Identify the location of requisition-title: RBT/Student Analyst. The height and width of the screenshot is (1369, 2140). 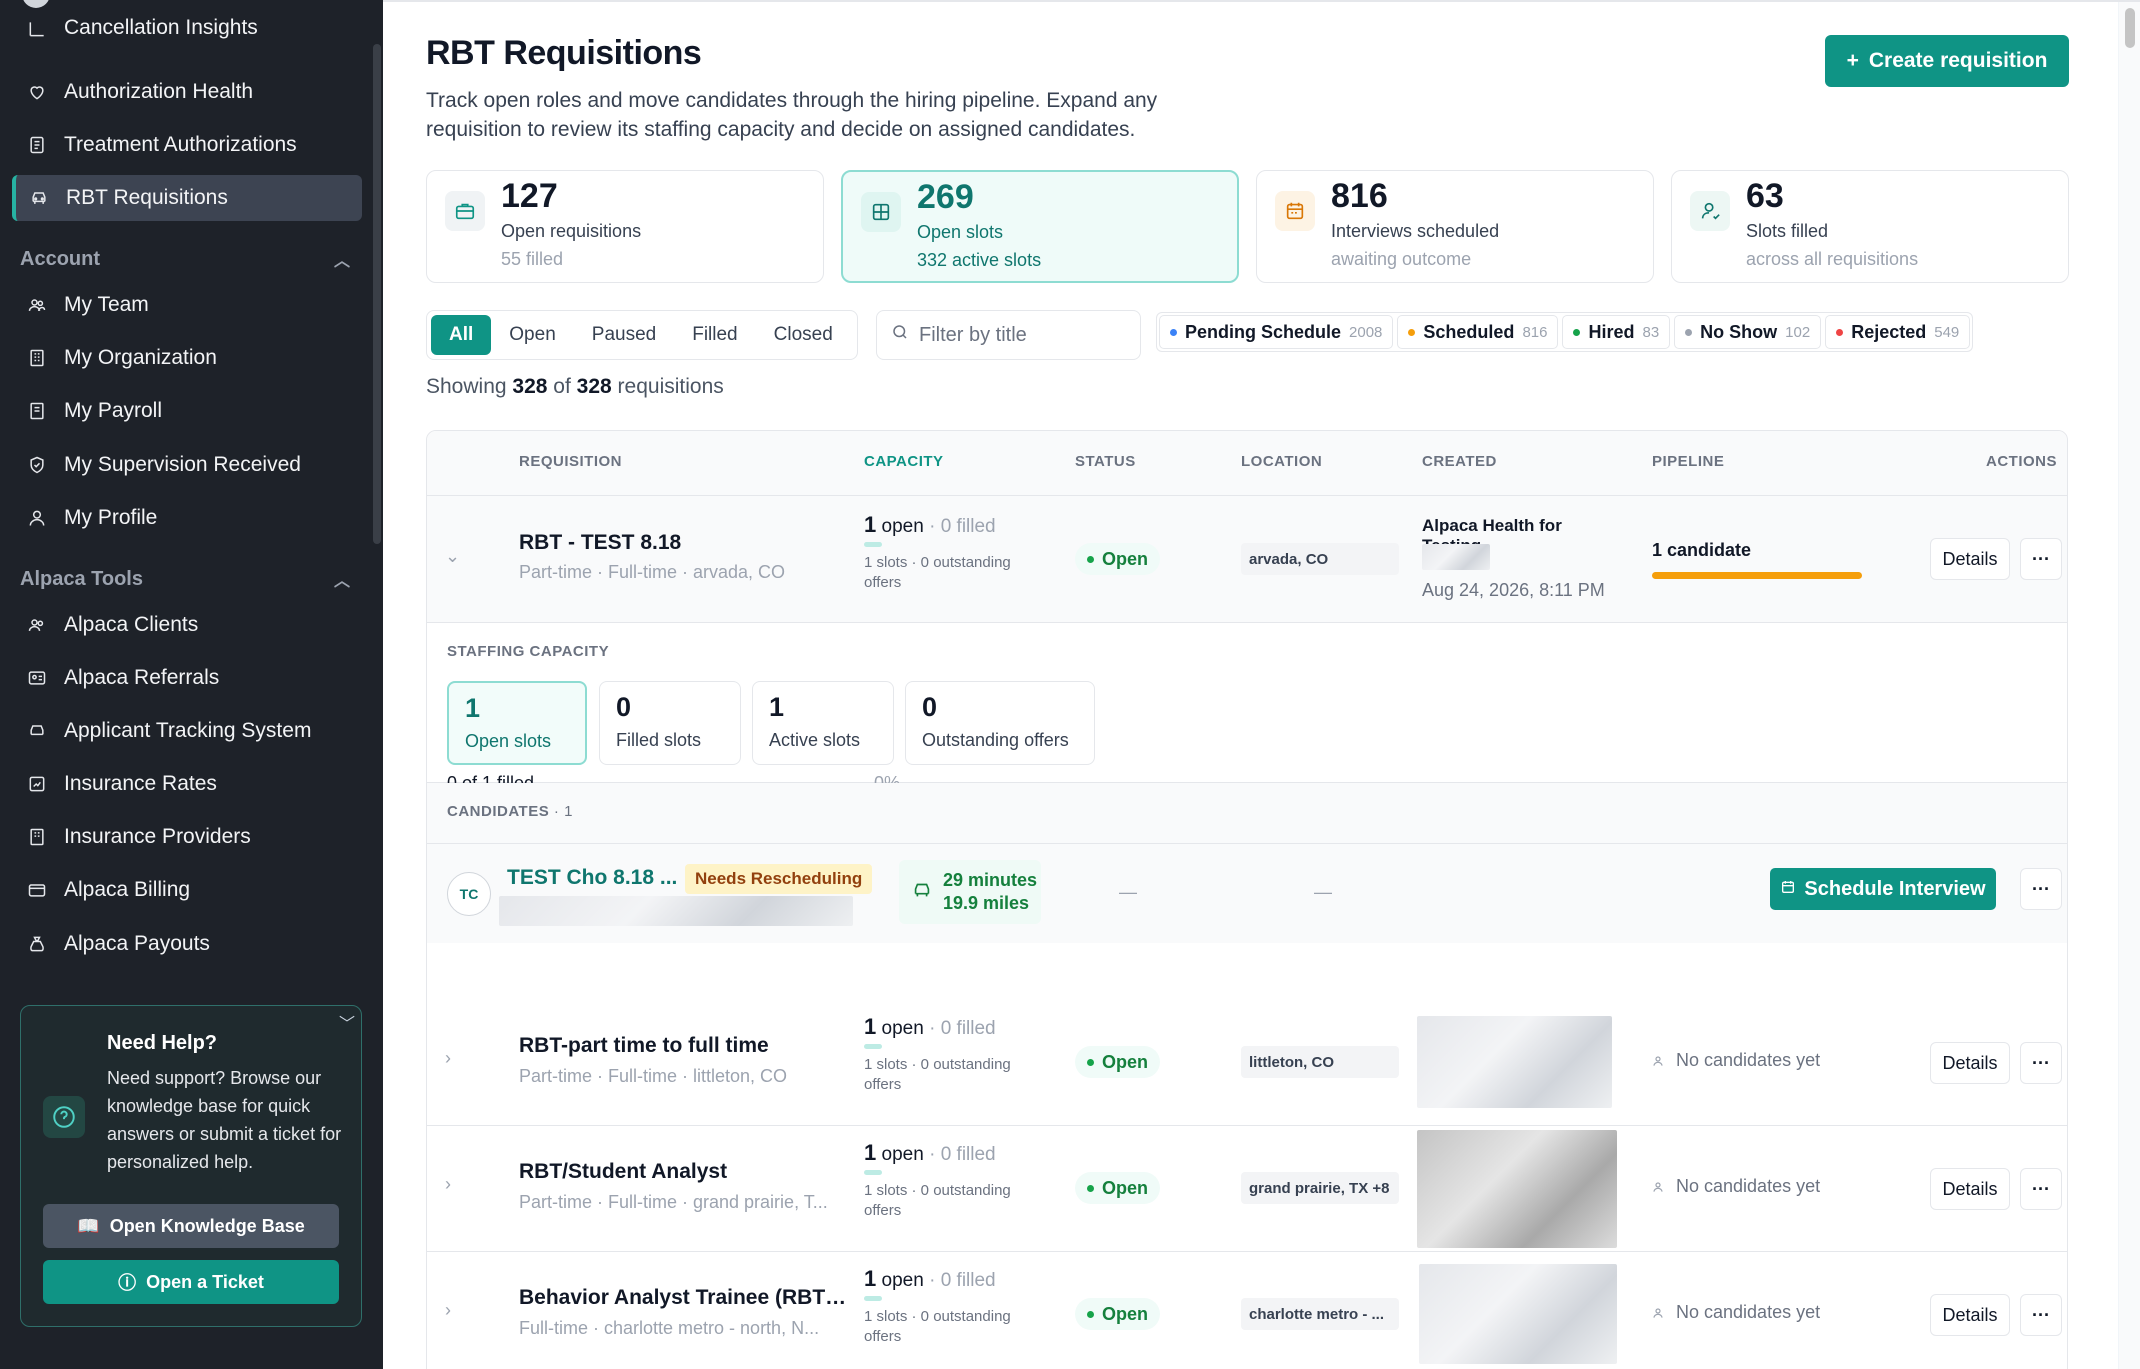
(623, 1171).